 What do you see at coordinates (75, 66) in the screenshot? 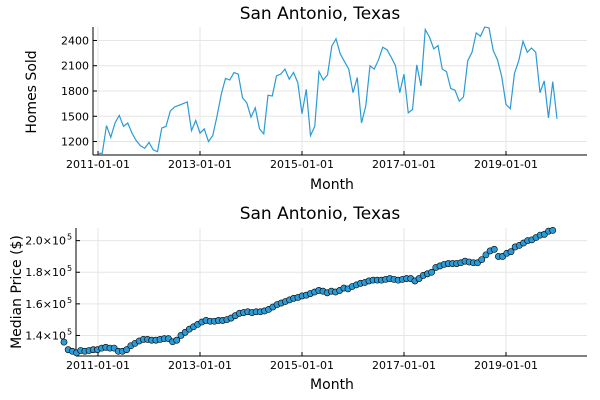
I see `y-tick-label: 2100` at bounding box center [75, 66].